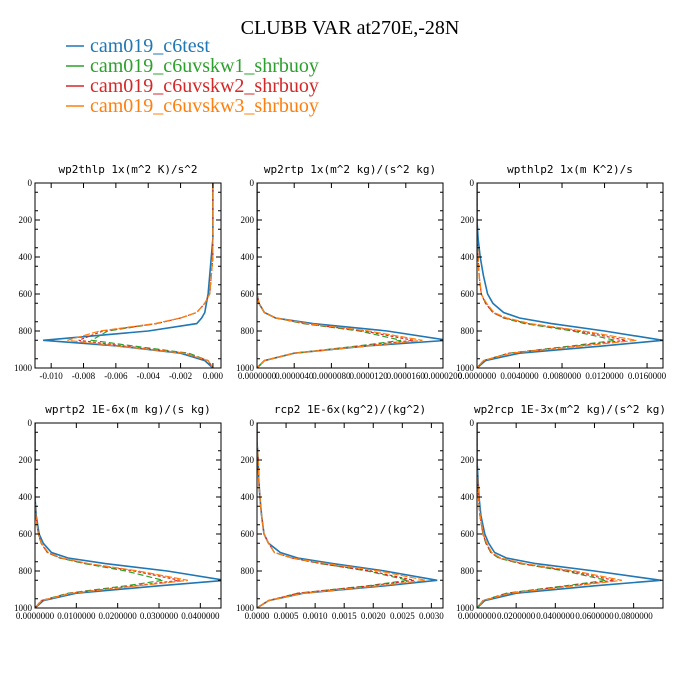  What do you see at coordinates (213, 376) in the screenshot?
I see `x-tick-label: 0.000` at bounding box center [213, 376].